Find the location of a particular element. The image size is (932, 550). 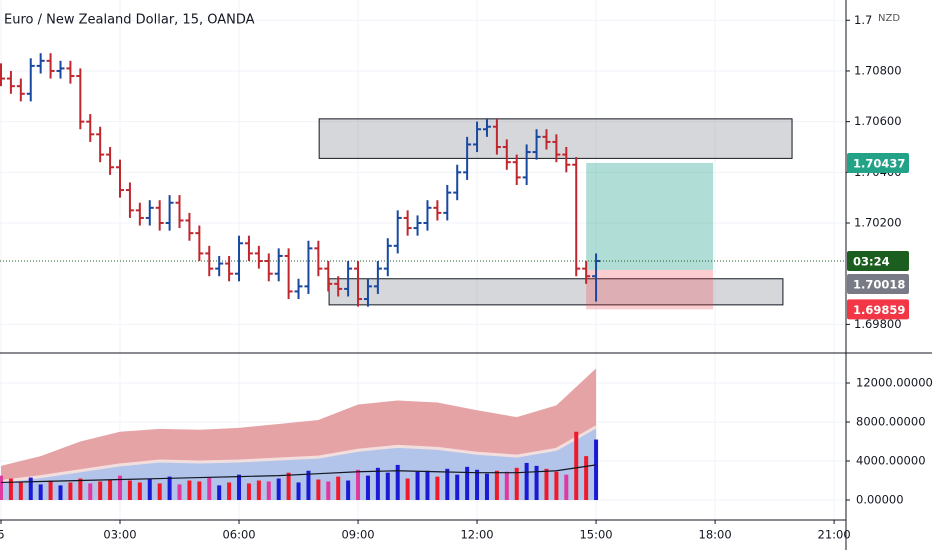

y-tick-label: 1.70200 is located at coordinates (878, 223).